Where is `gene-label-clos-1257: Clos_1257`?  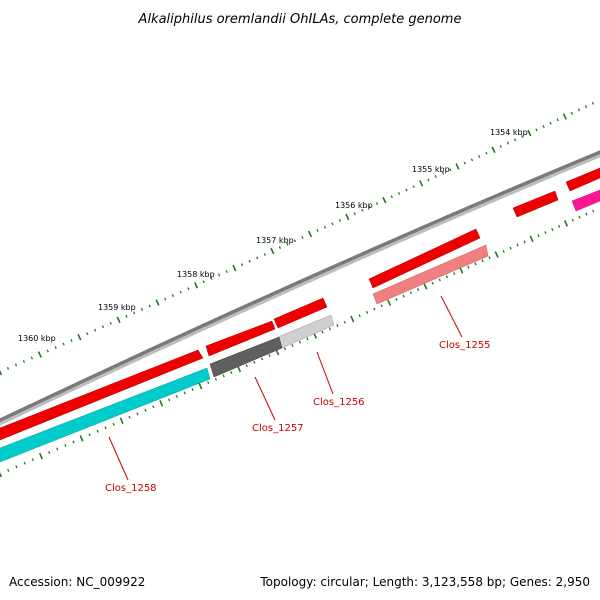
gene-label-clos-1257: Clos_1257 is located at coordinates (278, 428).